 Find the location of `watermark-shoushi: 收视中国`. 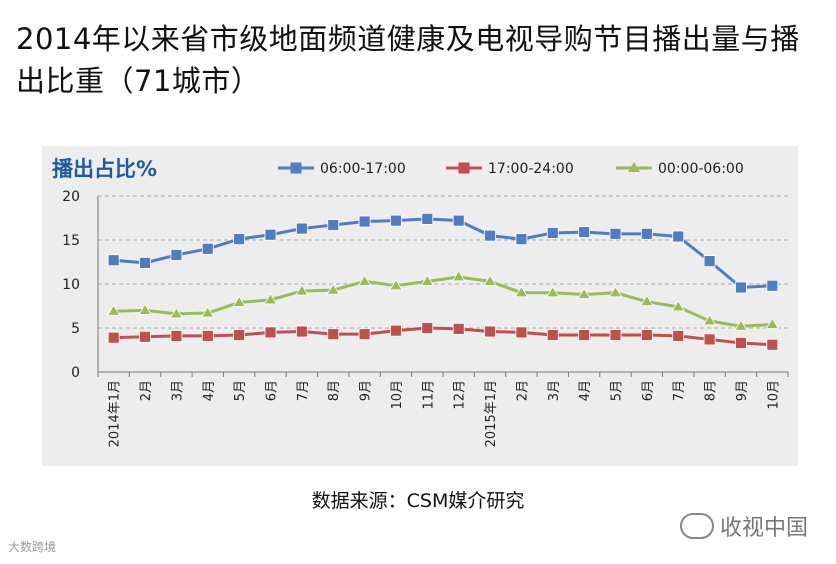

watermark-shoushi: 收视中国 is located at coordinates (743, 526).